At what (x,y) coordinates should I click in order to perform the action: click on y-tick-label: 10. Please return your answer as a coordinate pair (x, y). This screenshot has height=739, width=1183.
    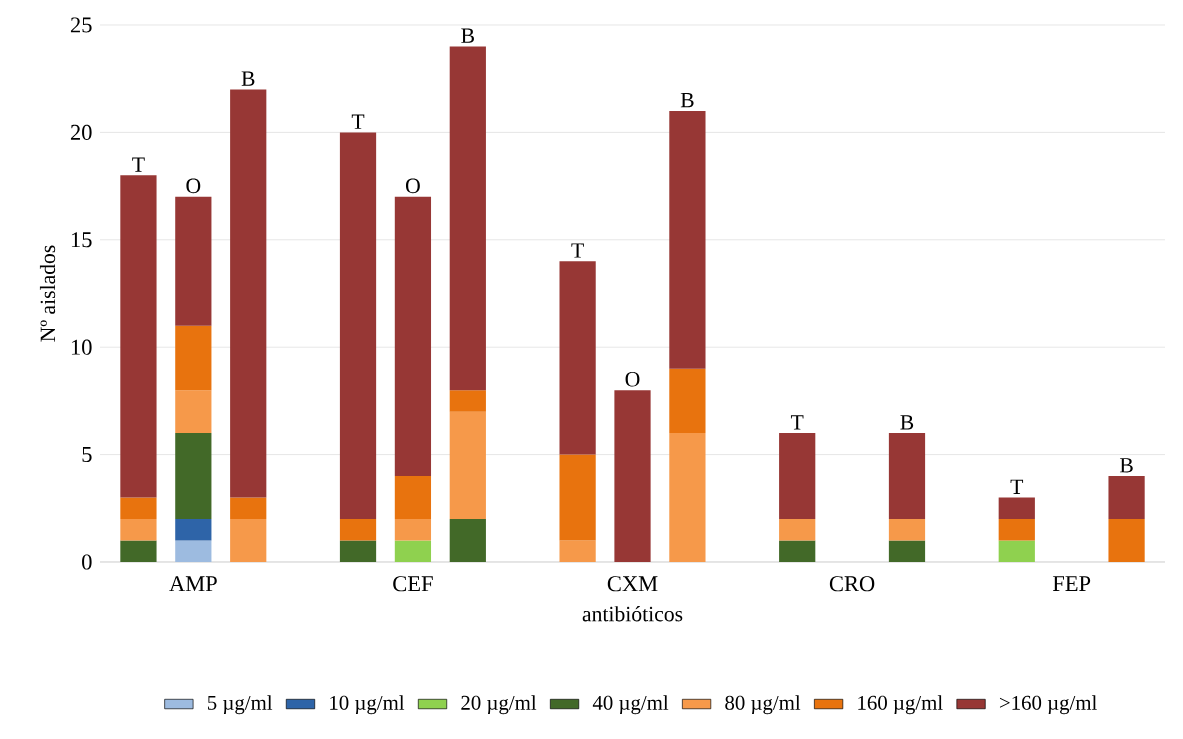
    Looking at the image, I should click on (81, 347).